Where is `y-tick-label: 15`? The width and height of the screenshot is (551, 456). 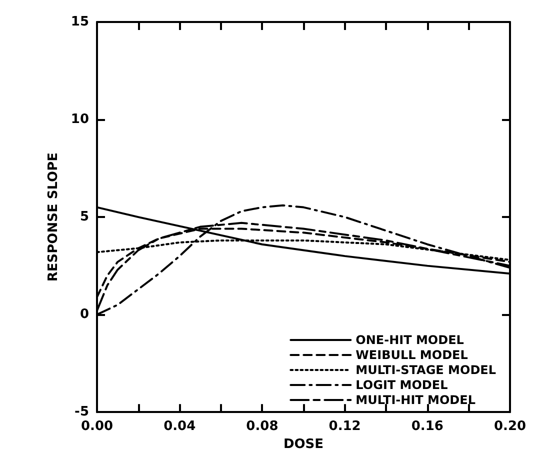 y-tick-label: 15 is located at coordinates (79, 22).